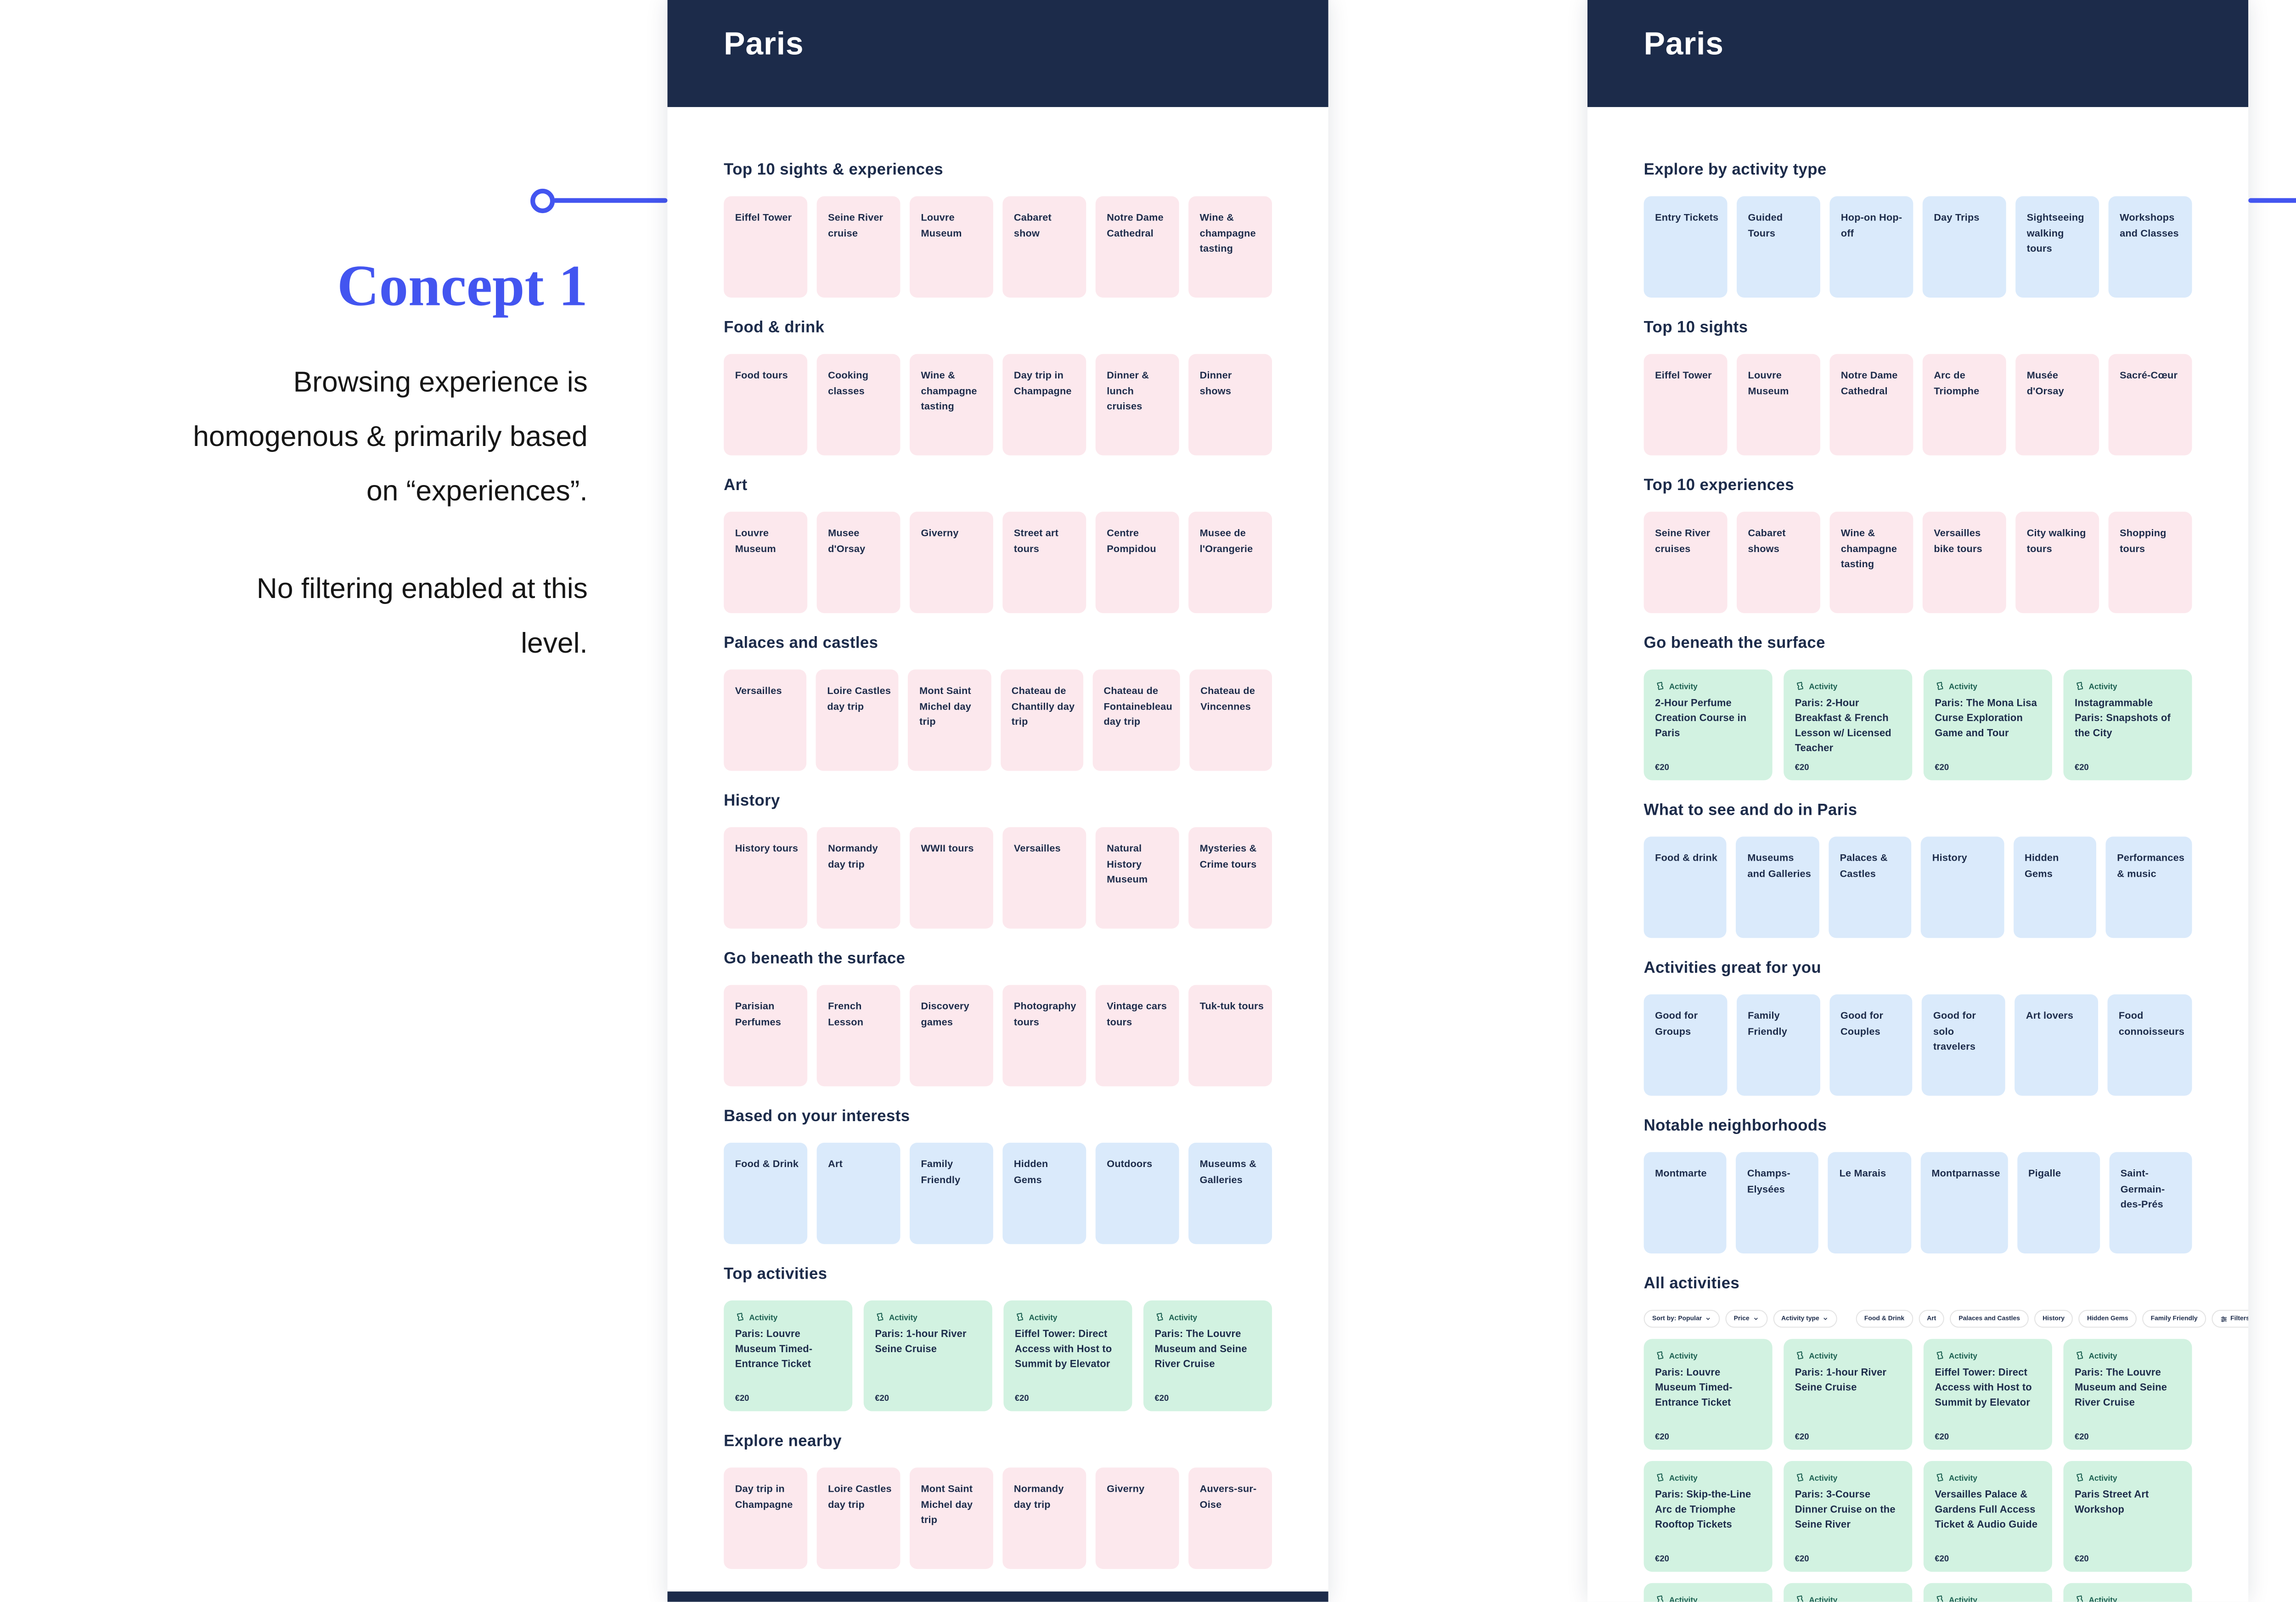 This screenshot has width=2296, height=1602. I want to click on filter-chip-history: History, so click(2053, 1318).